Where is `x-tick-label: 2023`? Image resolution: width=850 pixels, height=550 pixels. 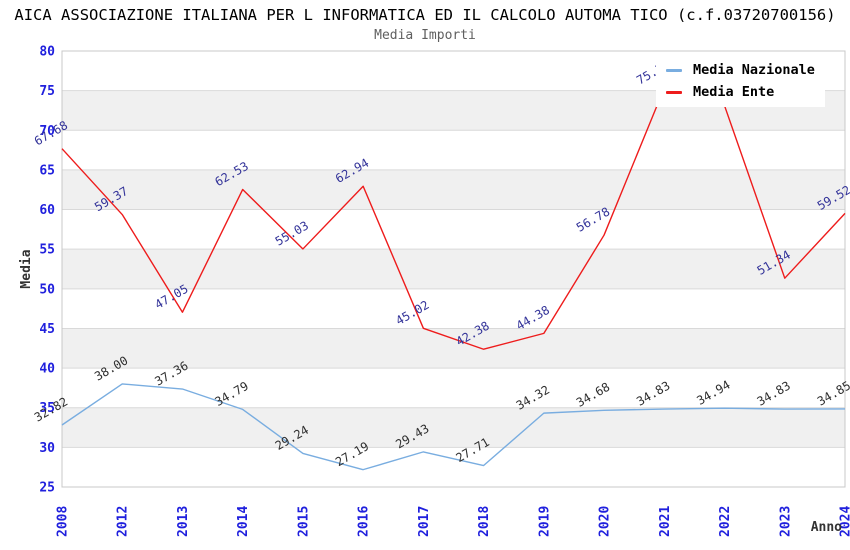
x-tick-label: 2023 is located at coordinates (785, 521).